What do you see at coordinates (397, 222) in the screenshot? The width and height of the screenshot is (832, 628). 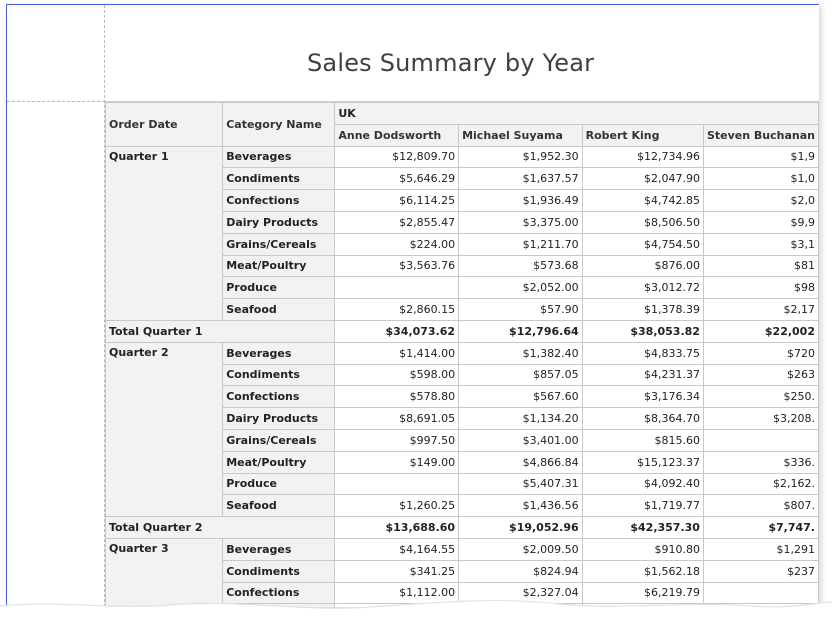 I see `value-cell: $2,855.47` at bounding box center [397, 222].